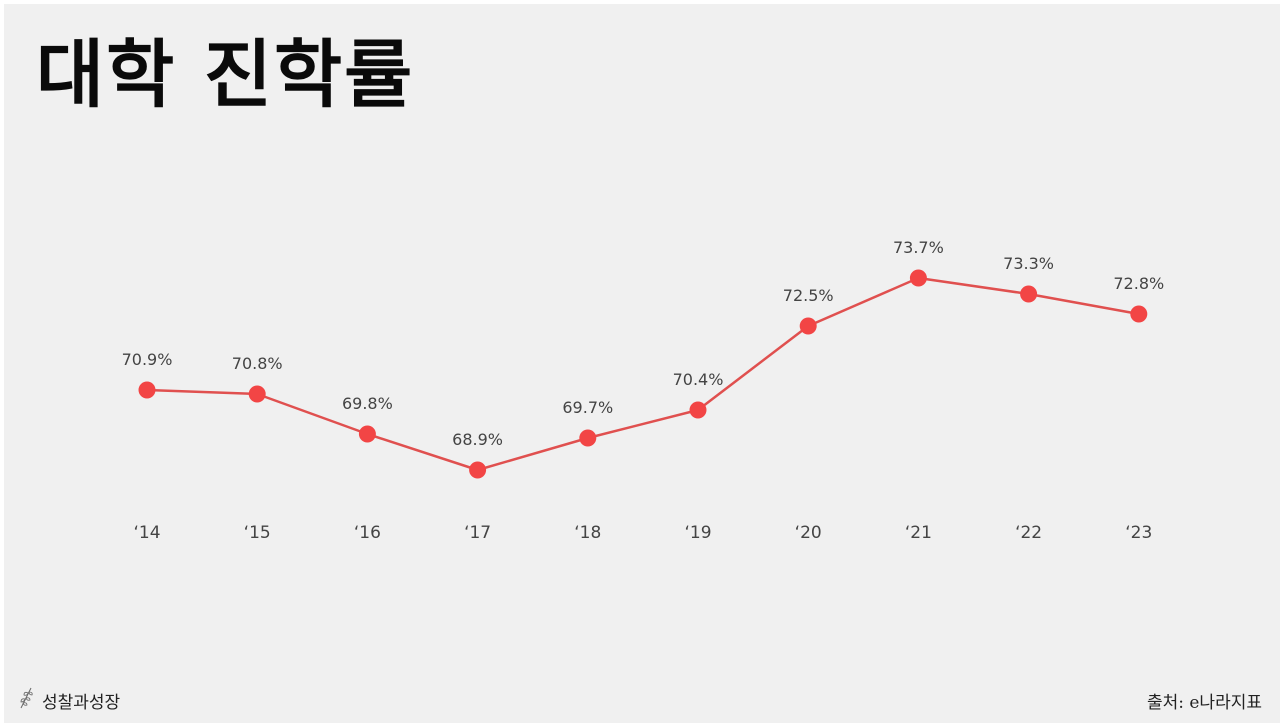 The image size is (1285, 727). I want to click on data-label: 69.7%, so click(587, 407).